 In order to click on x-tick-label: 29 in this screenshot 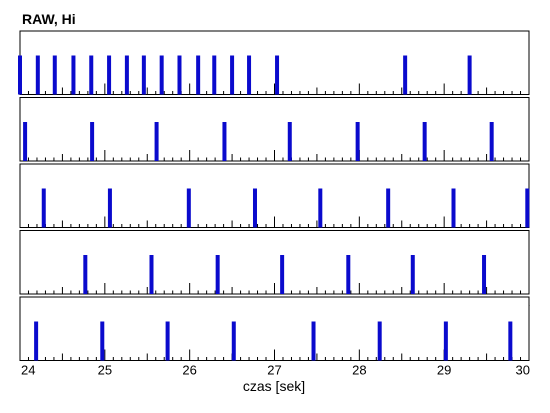, I will do `click(444, 370)`.